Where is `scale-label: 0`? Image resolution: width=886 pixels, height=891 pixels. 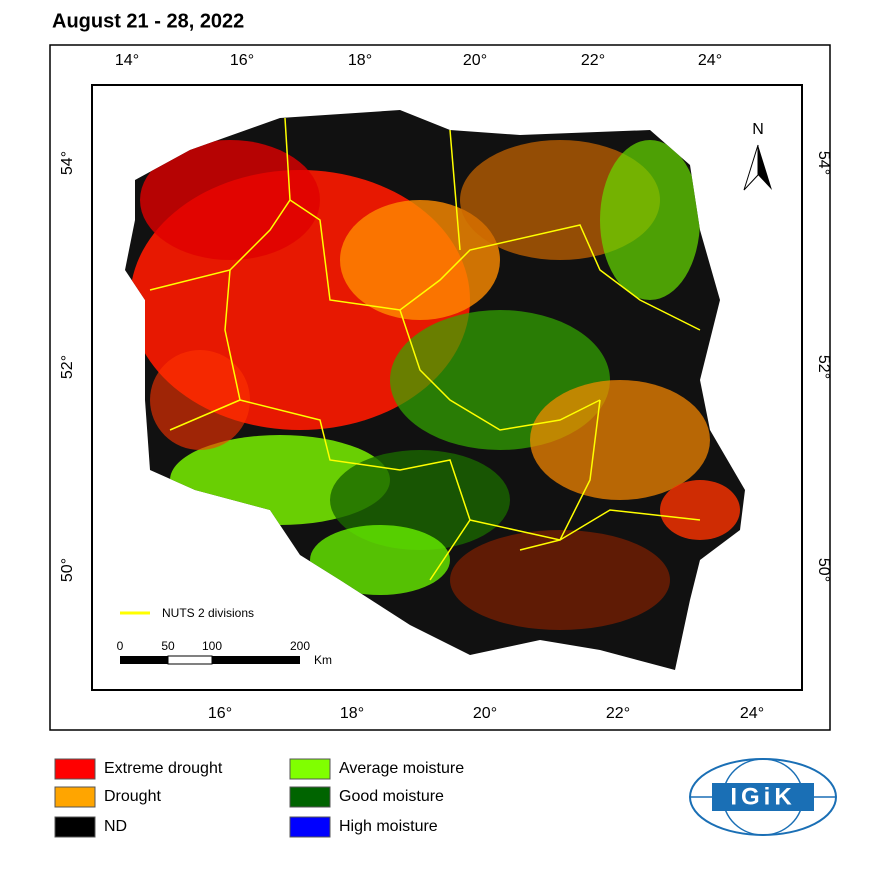
scale-label: 0 is located at coordinates (120, 646).